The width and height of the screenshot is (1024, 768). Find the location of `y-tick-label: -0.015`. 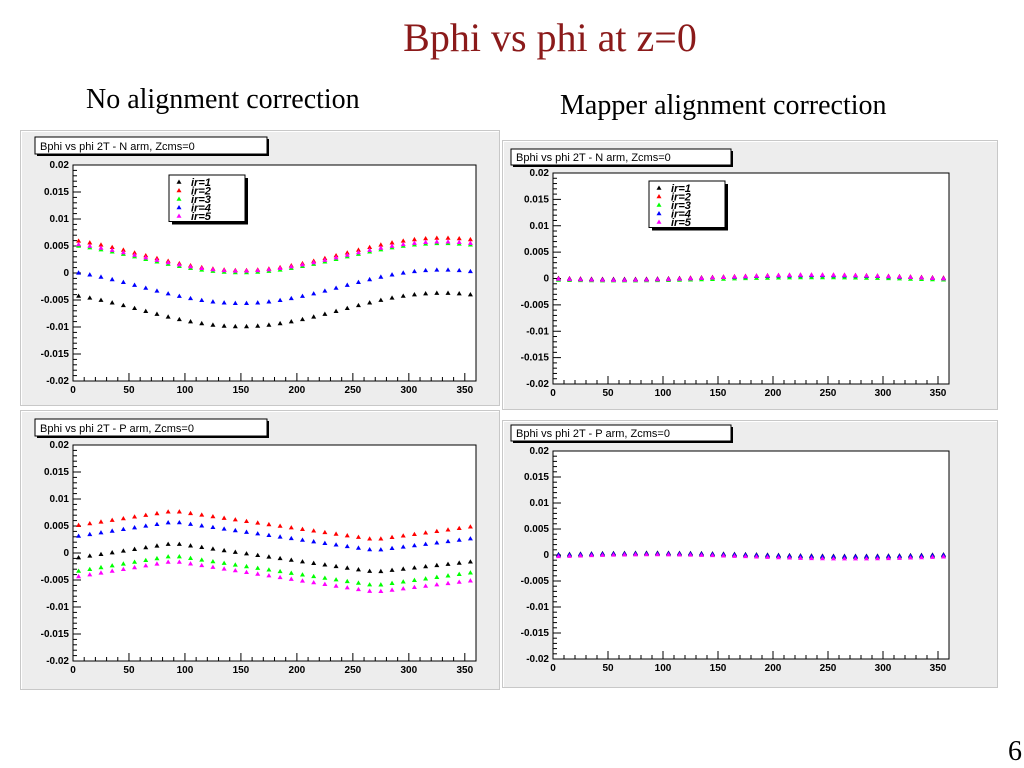

y-tick-label: -0.015 is located at coordinates (55, 354).